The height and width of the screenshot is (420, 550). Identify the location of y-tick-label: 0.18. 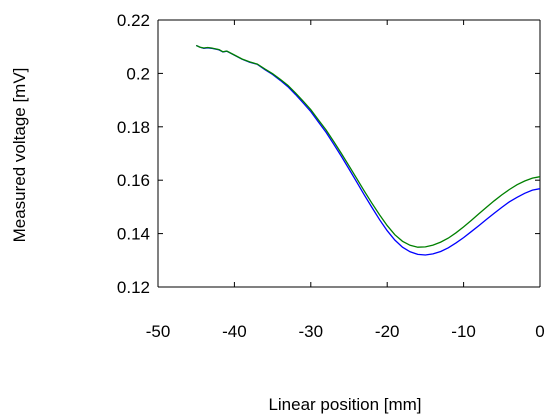
(133, 127).